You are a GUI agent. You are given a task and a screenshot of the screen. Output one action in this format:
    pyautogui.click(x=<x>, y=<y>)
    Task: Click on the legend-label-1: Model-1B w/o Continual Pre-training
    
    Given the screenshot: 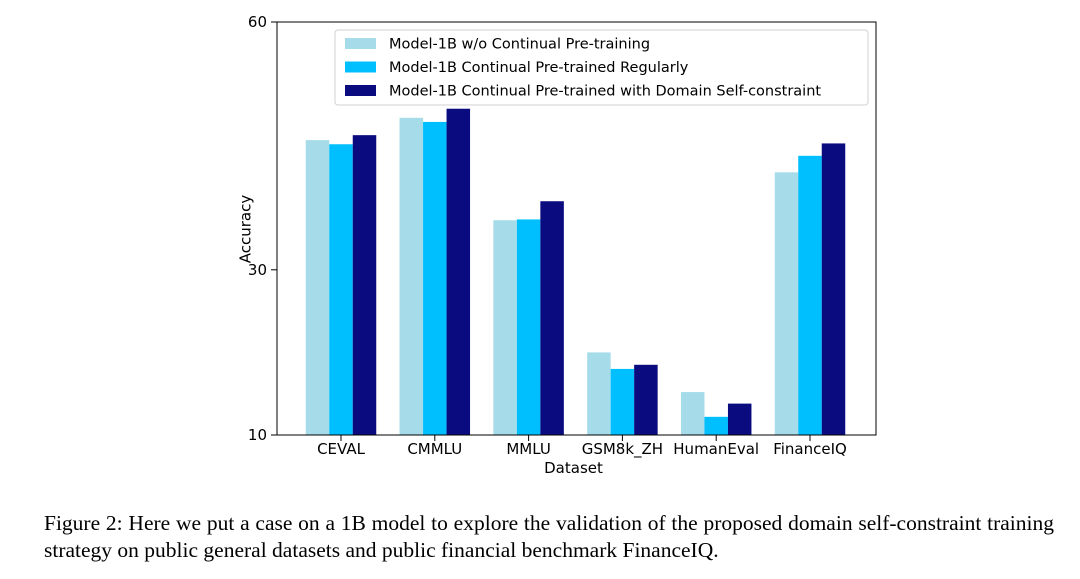 What is the action you would take?
    pyautogui.click(x=519, y=45)
    